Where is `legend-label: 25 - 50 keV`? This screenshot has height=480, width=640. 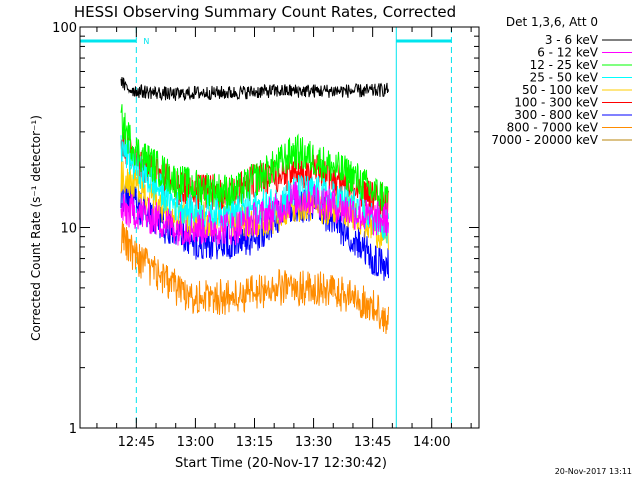
legend-label: 25 - 50 keV is located at coordinates (564, 78).